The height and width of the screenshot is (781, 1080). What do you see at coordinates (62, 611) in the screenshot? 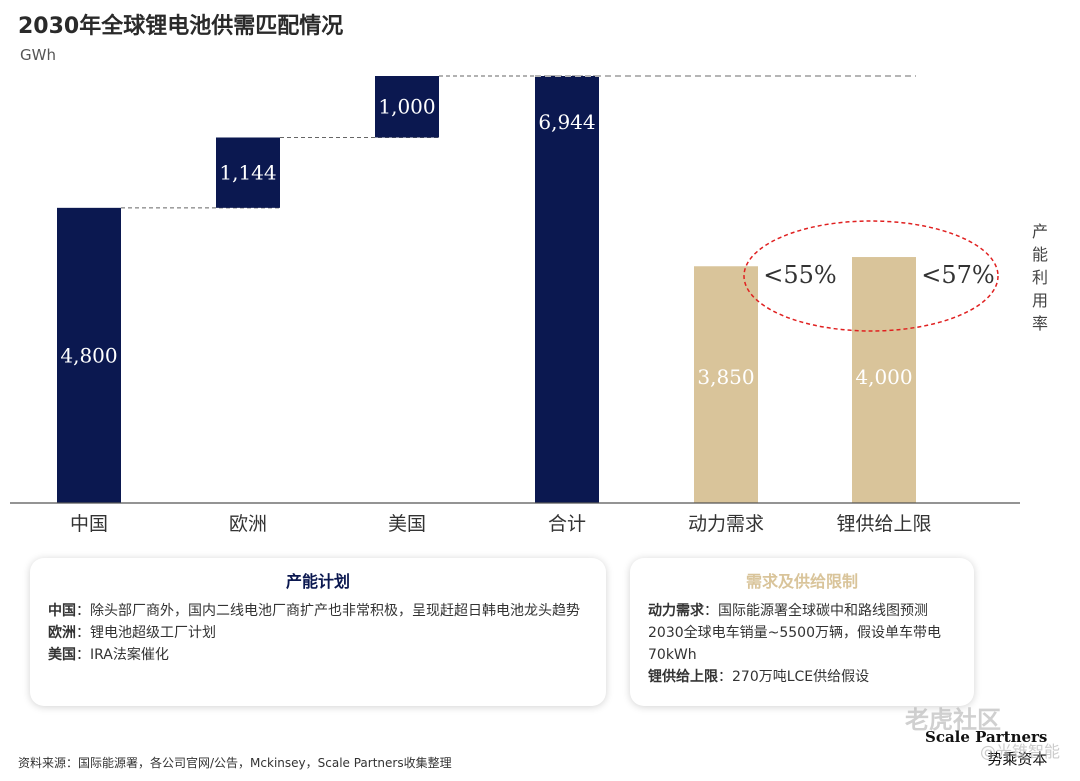
I see `item-key: 中国` at bounding box center [62, 611].